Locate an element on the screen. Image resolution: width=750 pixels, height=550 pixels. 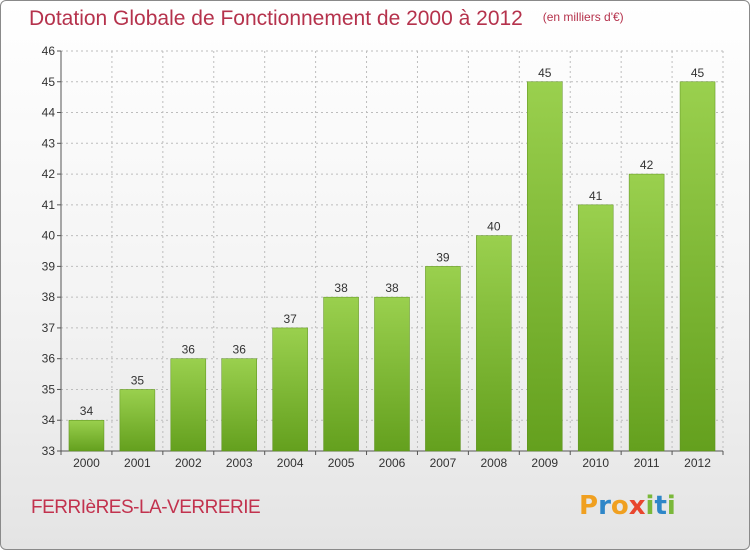
y-tick-label: 34 is located at coordinates (49, 420).